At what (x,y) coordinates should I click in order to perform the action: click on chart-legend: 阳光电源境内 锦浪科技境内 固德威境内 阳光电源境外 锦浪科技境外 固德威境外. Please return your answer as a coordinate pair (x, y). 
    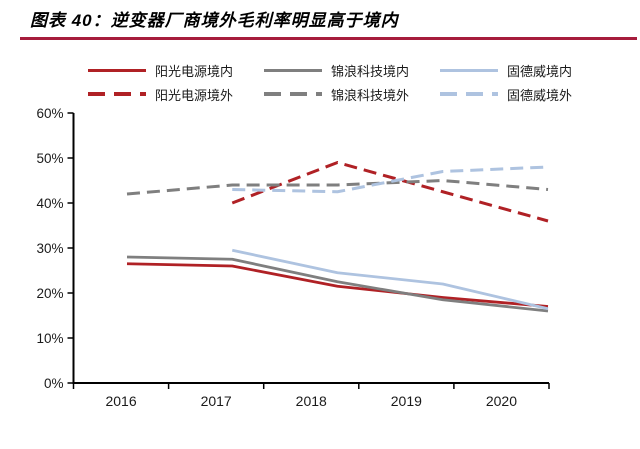
    Looking at the image, I should click on (349, 82).